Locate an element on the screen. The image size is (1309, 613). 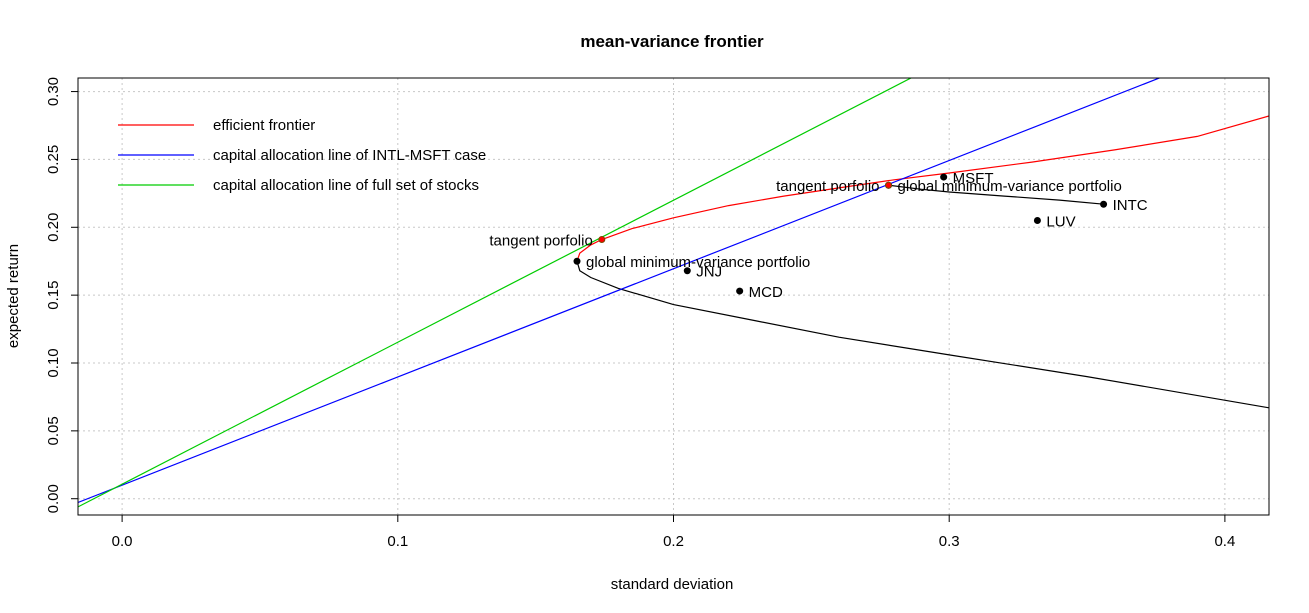
legend-label: efficient frontier is located at coordinates (264, 125).